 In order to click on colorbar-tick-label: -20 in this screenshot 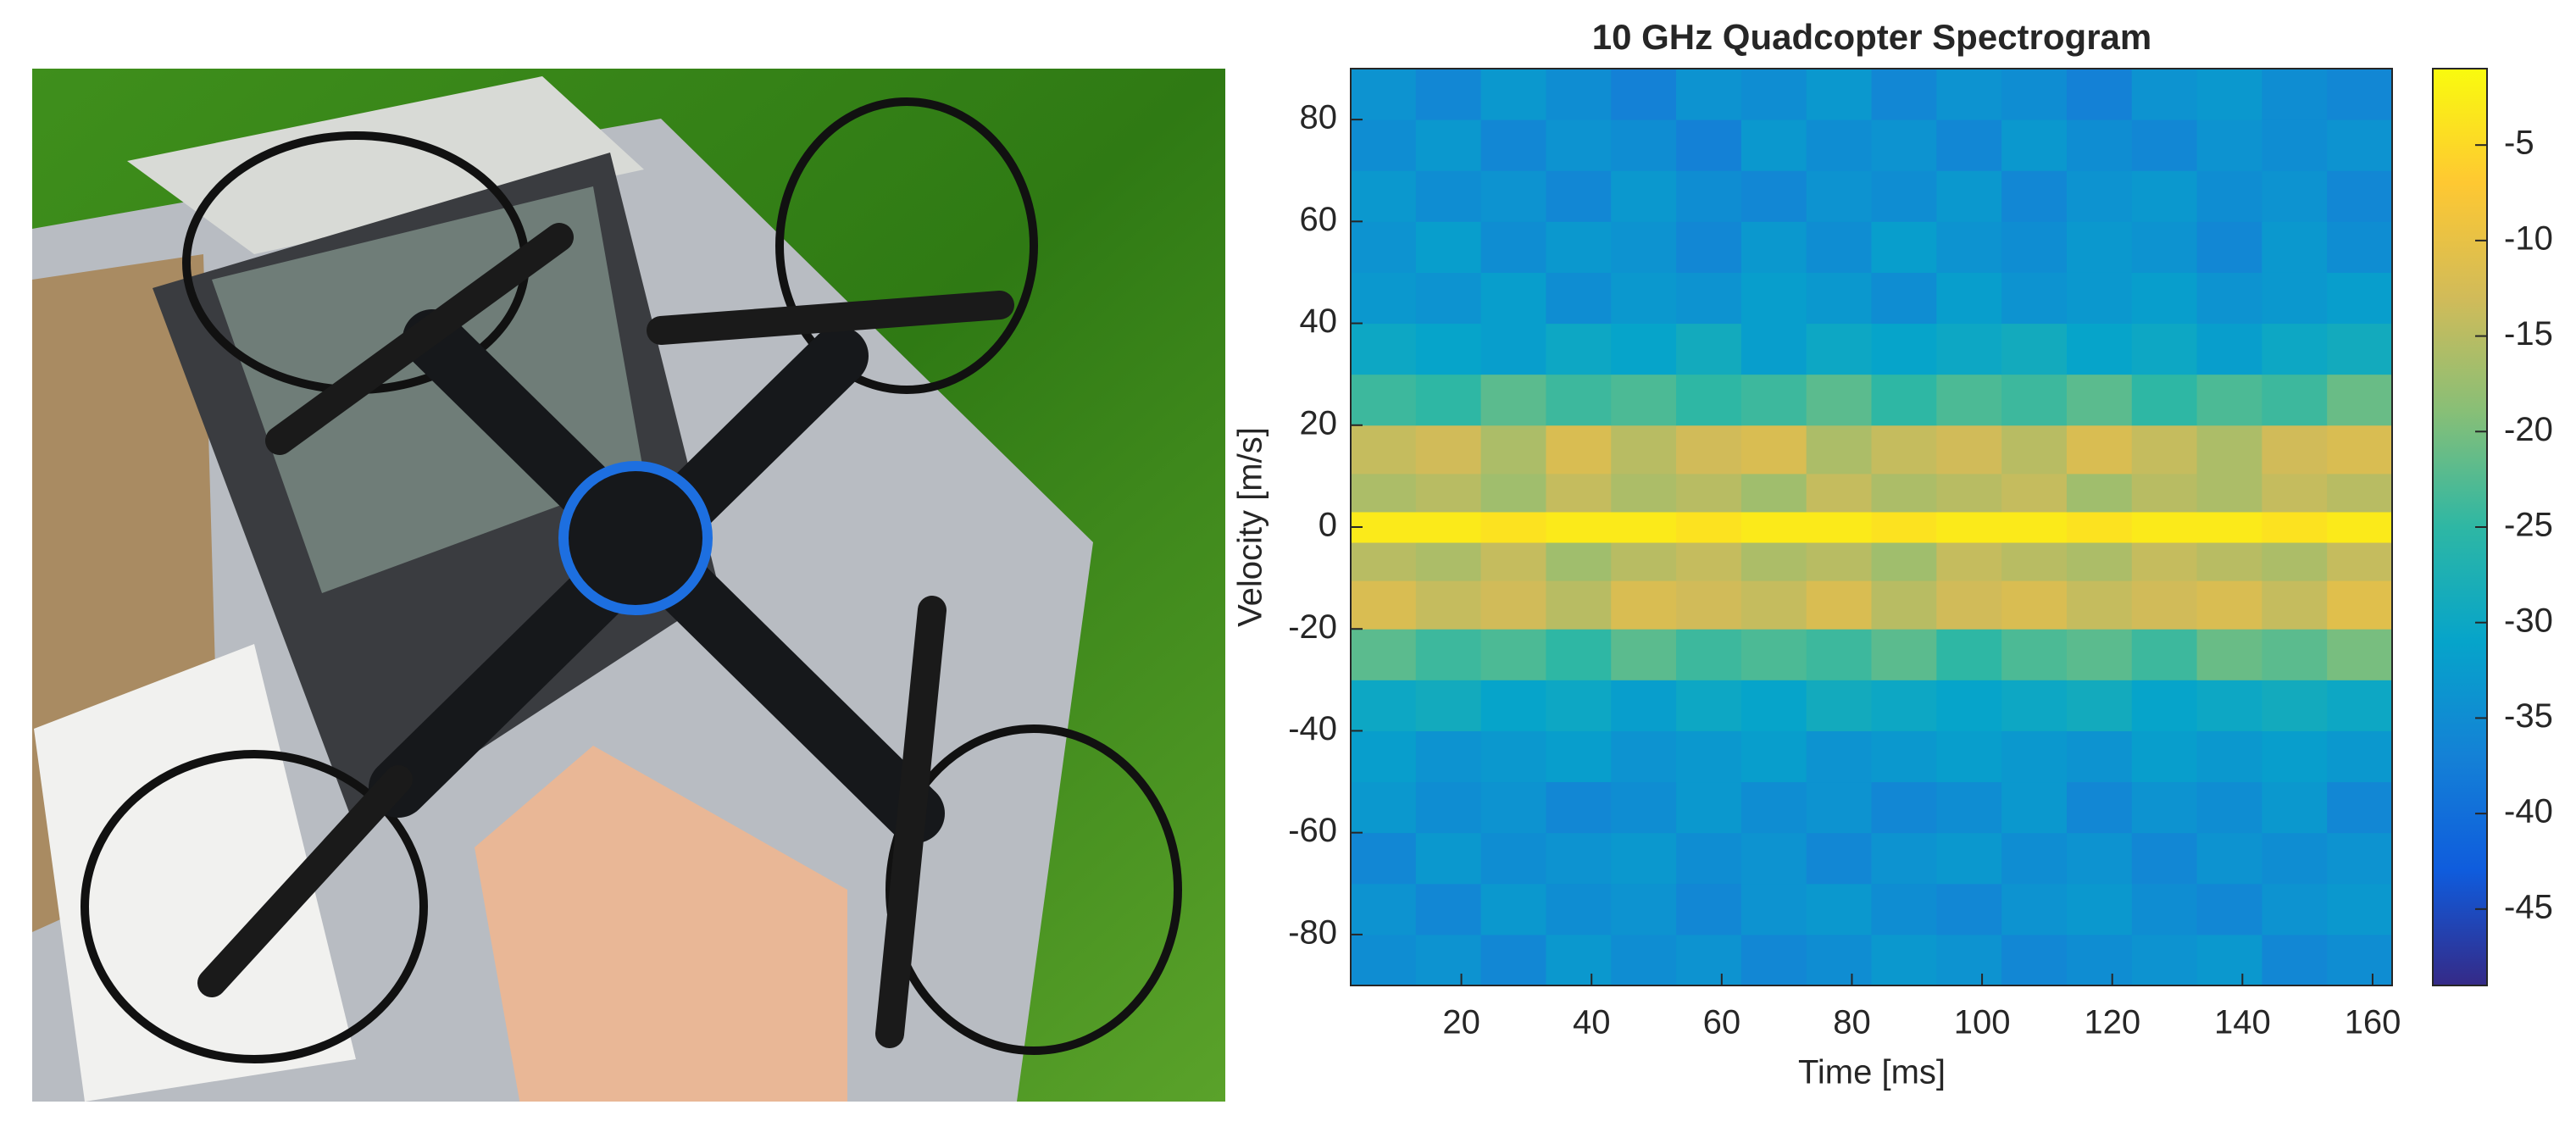, I will do `click(2528, 429)`.